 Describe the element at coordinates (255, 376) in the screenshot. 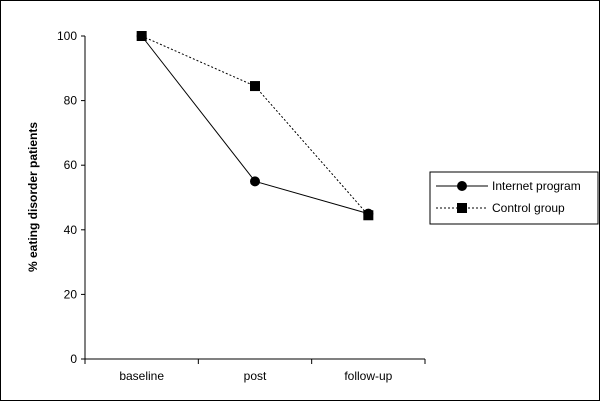

I see `x-tick-label: post` at that location.